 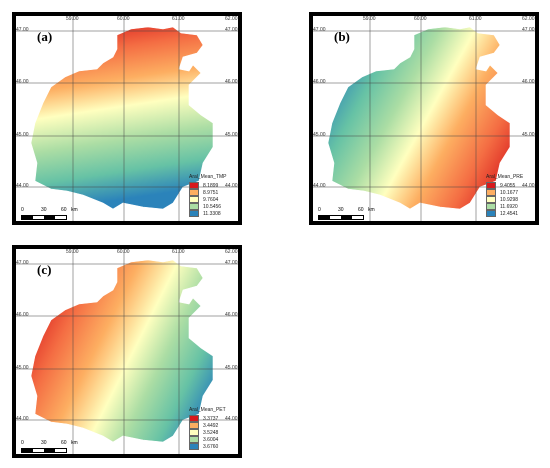 I want to click on legend-label: 9.4055, so click(x=508, y=185).